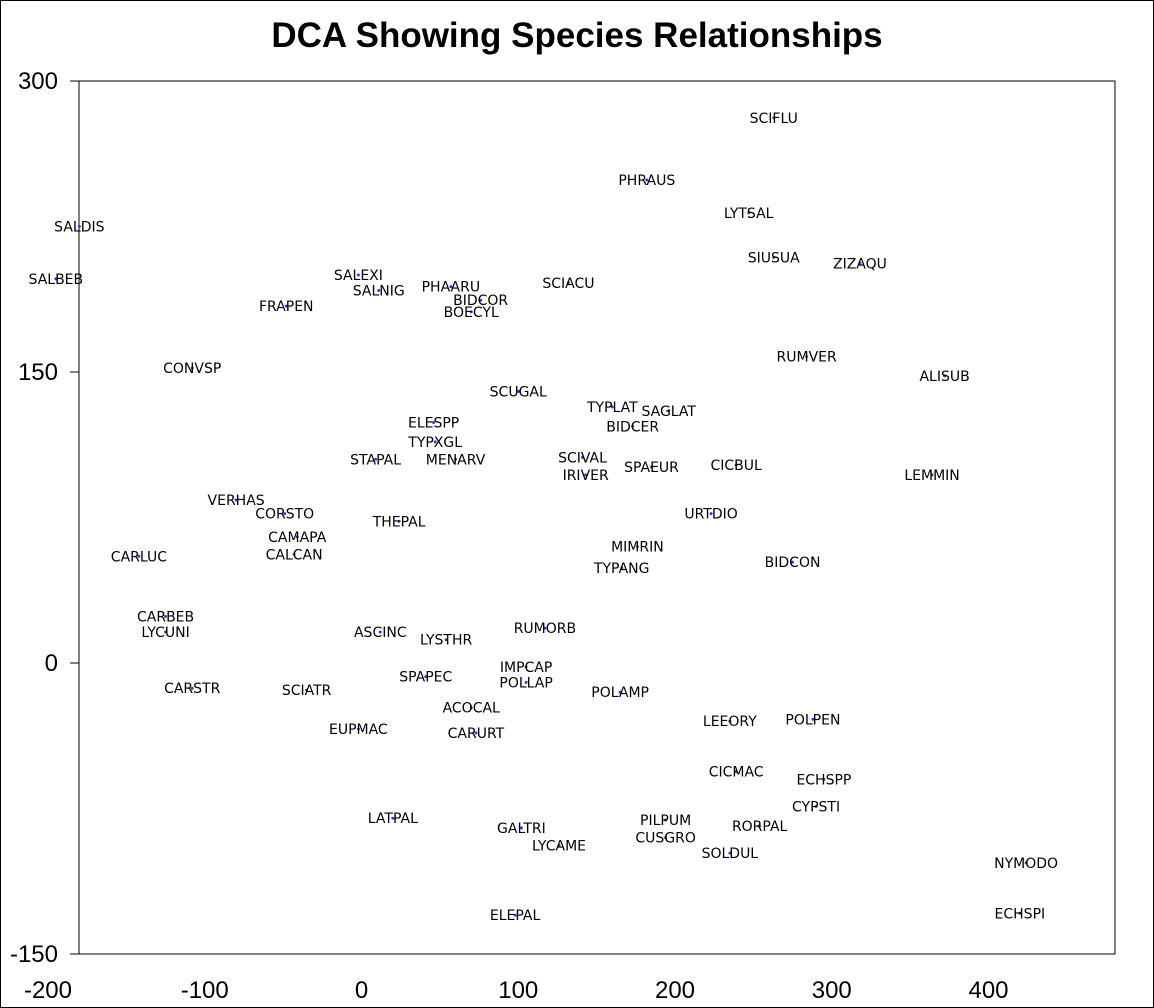 Image resolution: width=1154 pixels, height=1008 pixels. I want to click on data-point-label: BIDCER, so click(632, 427).